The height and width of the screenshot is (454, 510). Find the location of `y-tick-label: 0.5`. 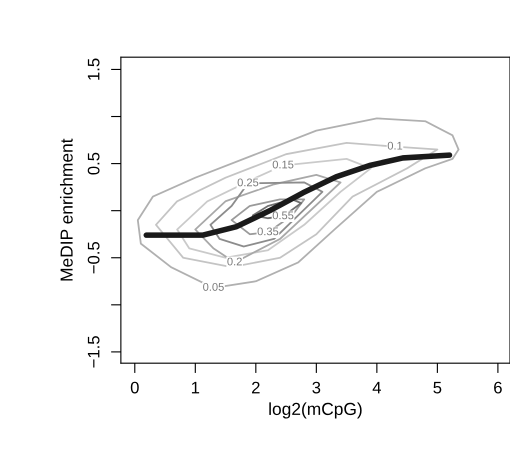

y-tick-label: 0.5 is located at coordinates (94, 163).